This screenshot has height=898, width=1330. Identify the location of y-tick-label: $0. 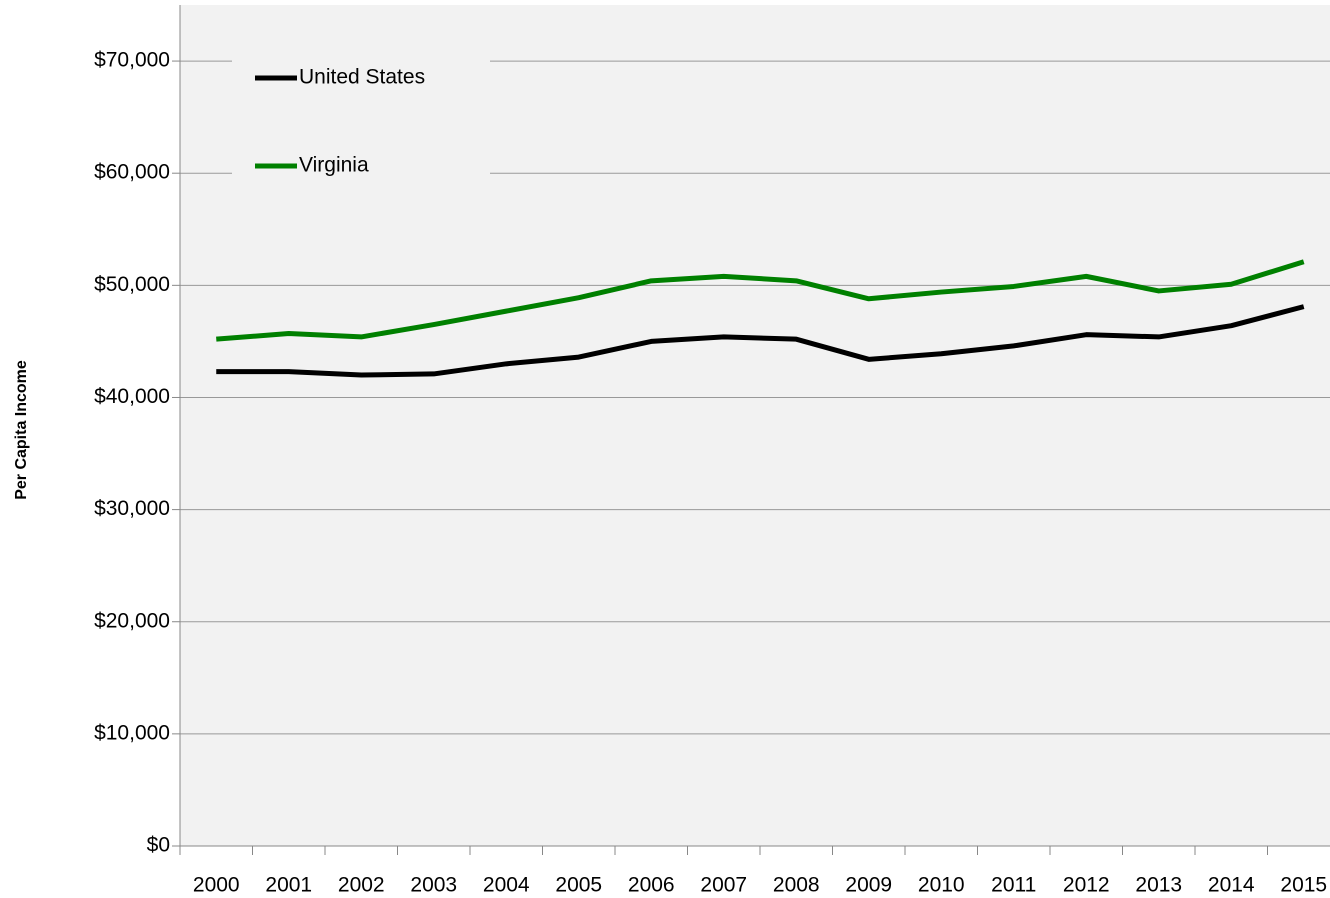
(158, 845).